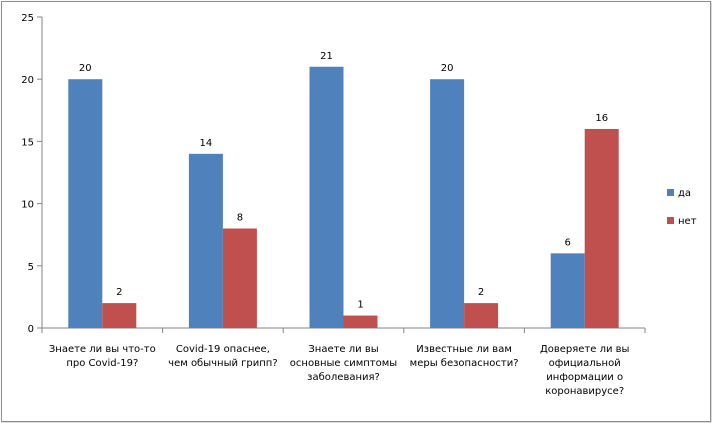 This screenshot has height=423, width=712. What do you see at coordinates (102, 349) in the screenshot?
I see `x-category-label-line: Знаете ли вы что-то` at bounding box center [102, 349].